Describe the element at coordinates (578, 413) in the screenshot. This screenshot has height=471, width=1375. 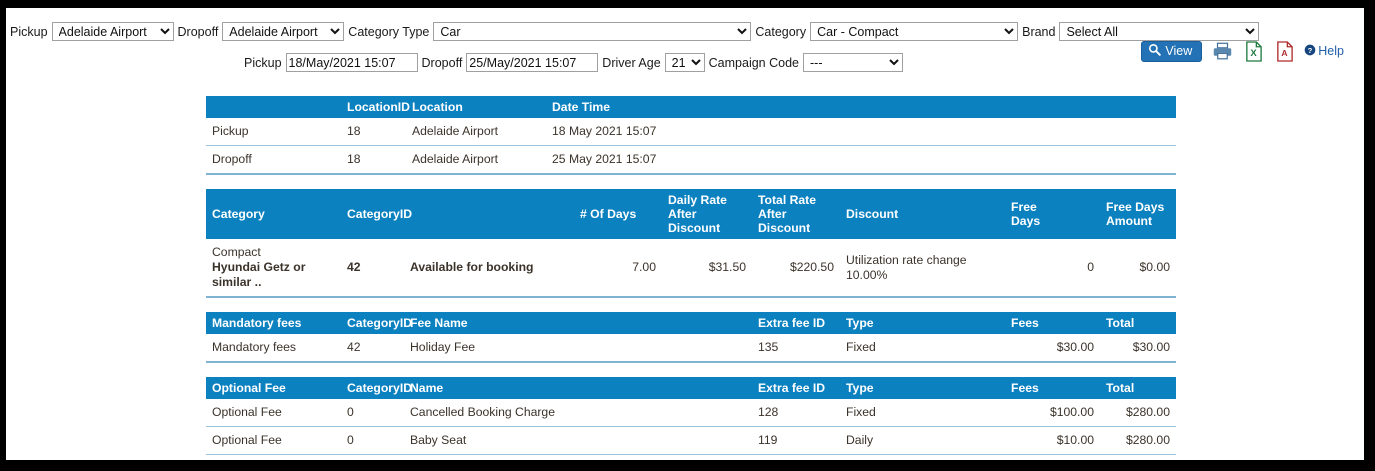
I see `optional-cell-name: Cancelled Booking Charge` at that location.